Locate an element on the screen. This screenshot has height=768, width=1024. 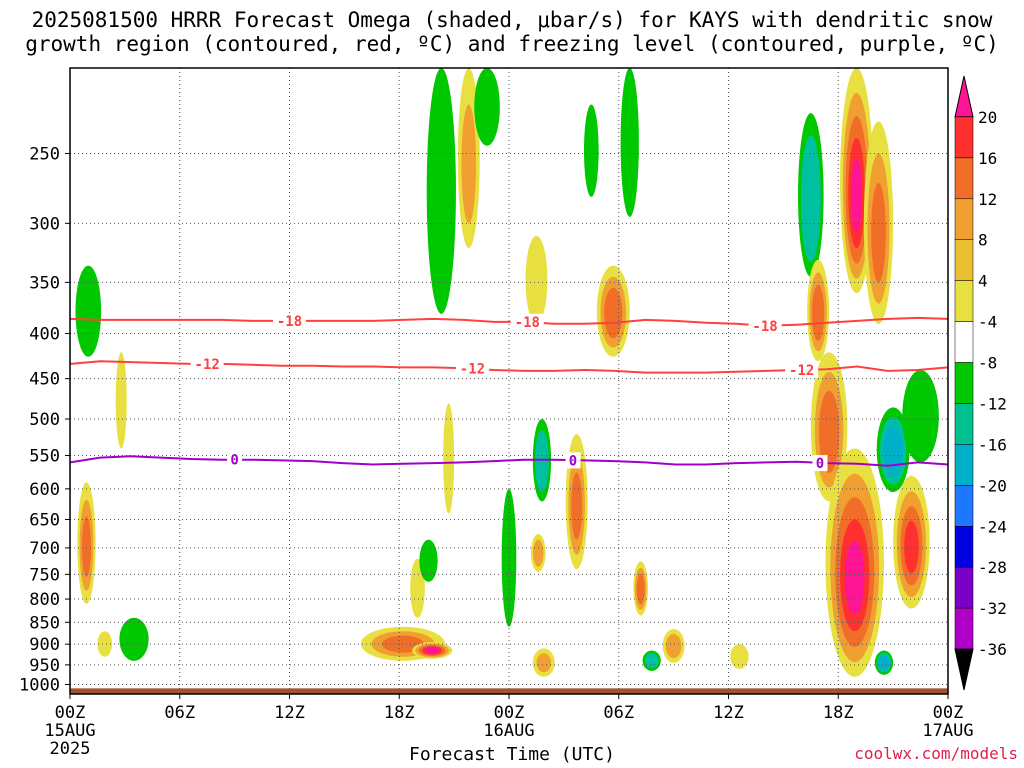
omega-cell-1--8 is located at coordinates (88, 311).